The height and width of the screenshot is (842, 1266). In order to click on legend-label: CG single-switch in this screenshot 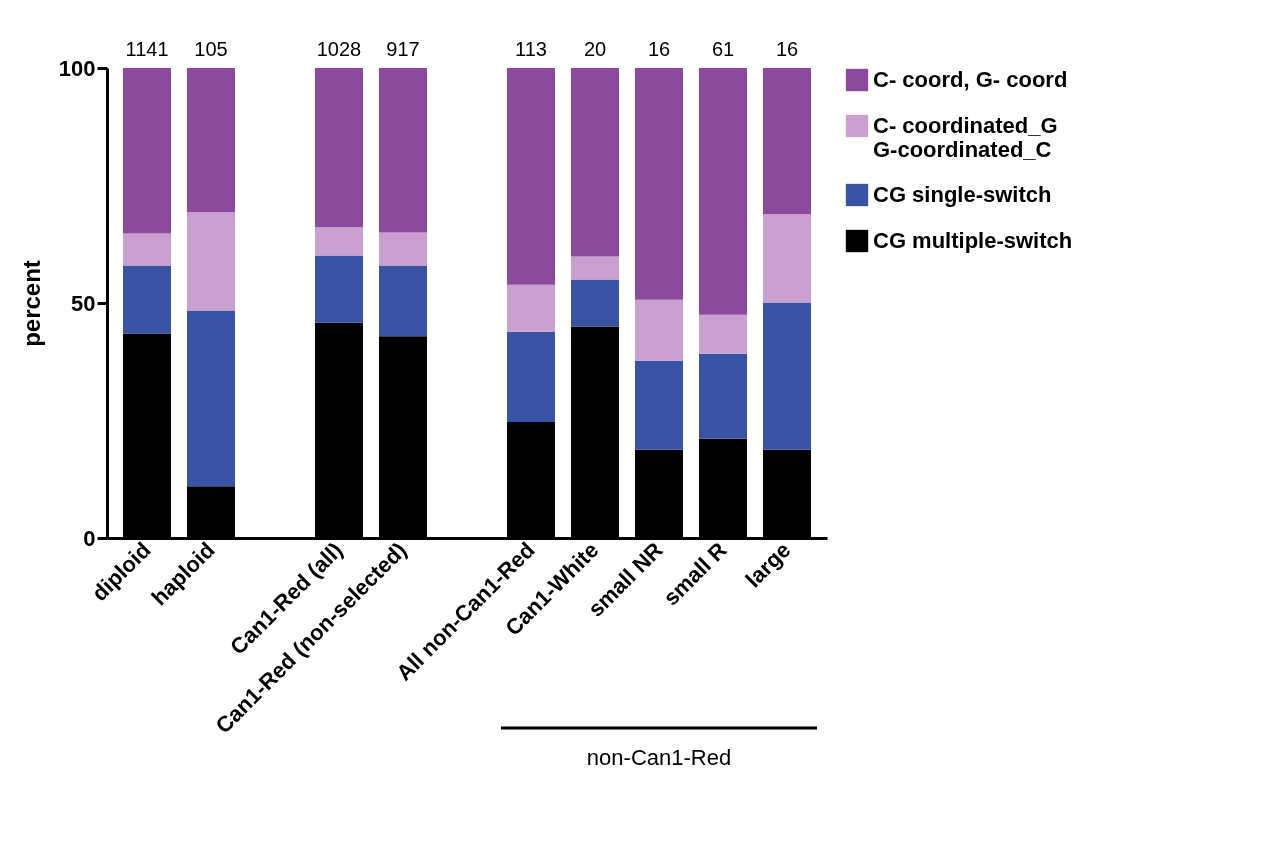, I will do `click(962, 194)`.